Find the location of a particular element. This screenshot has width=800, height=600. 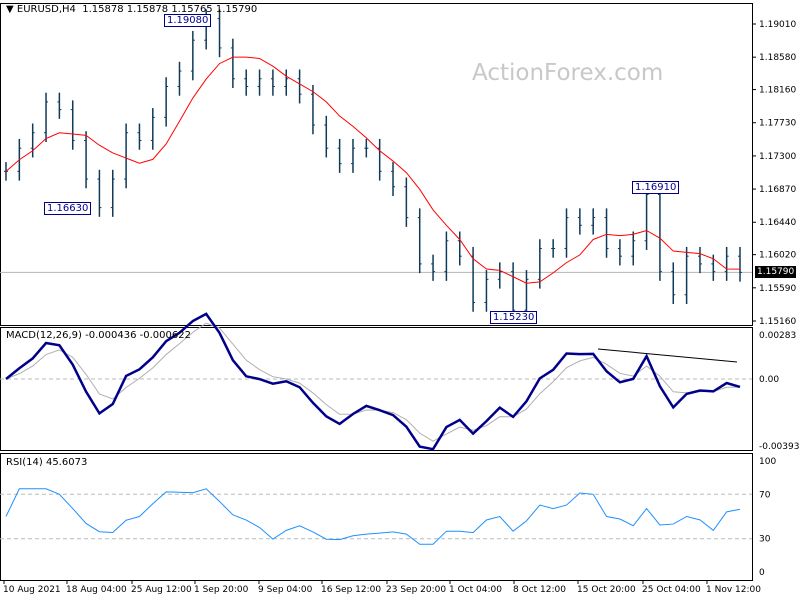

high-label: 1.19080 is located at coordinates (188, 20).